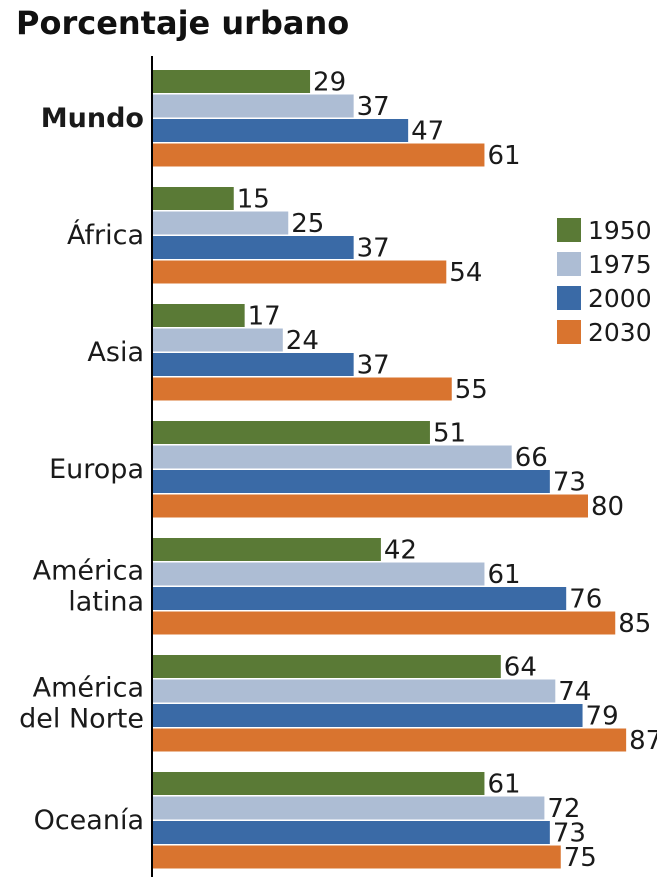  I want to click on bar-asia-2000, so click(253, 364).